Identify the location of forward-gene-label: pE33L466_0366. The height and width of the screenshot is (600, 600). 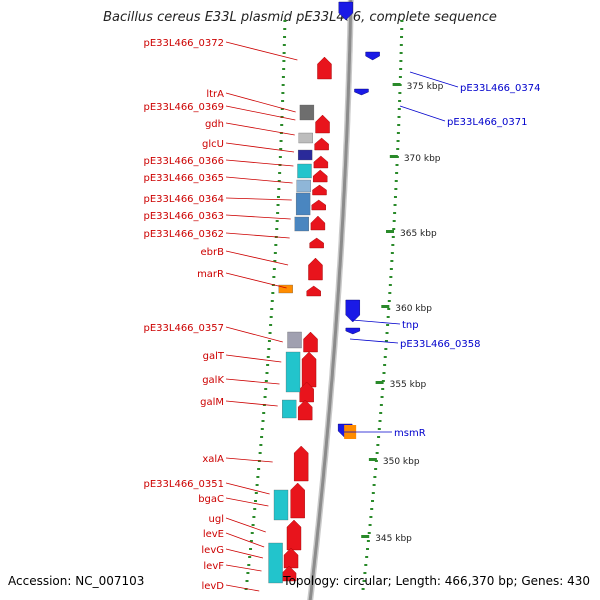
(184, 161).